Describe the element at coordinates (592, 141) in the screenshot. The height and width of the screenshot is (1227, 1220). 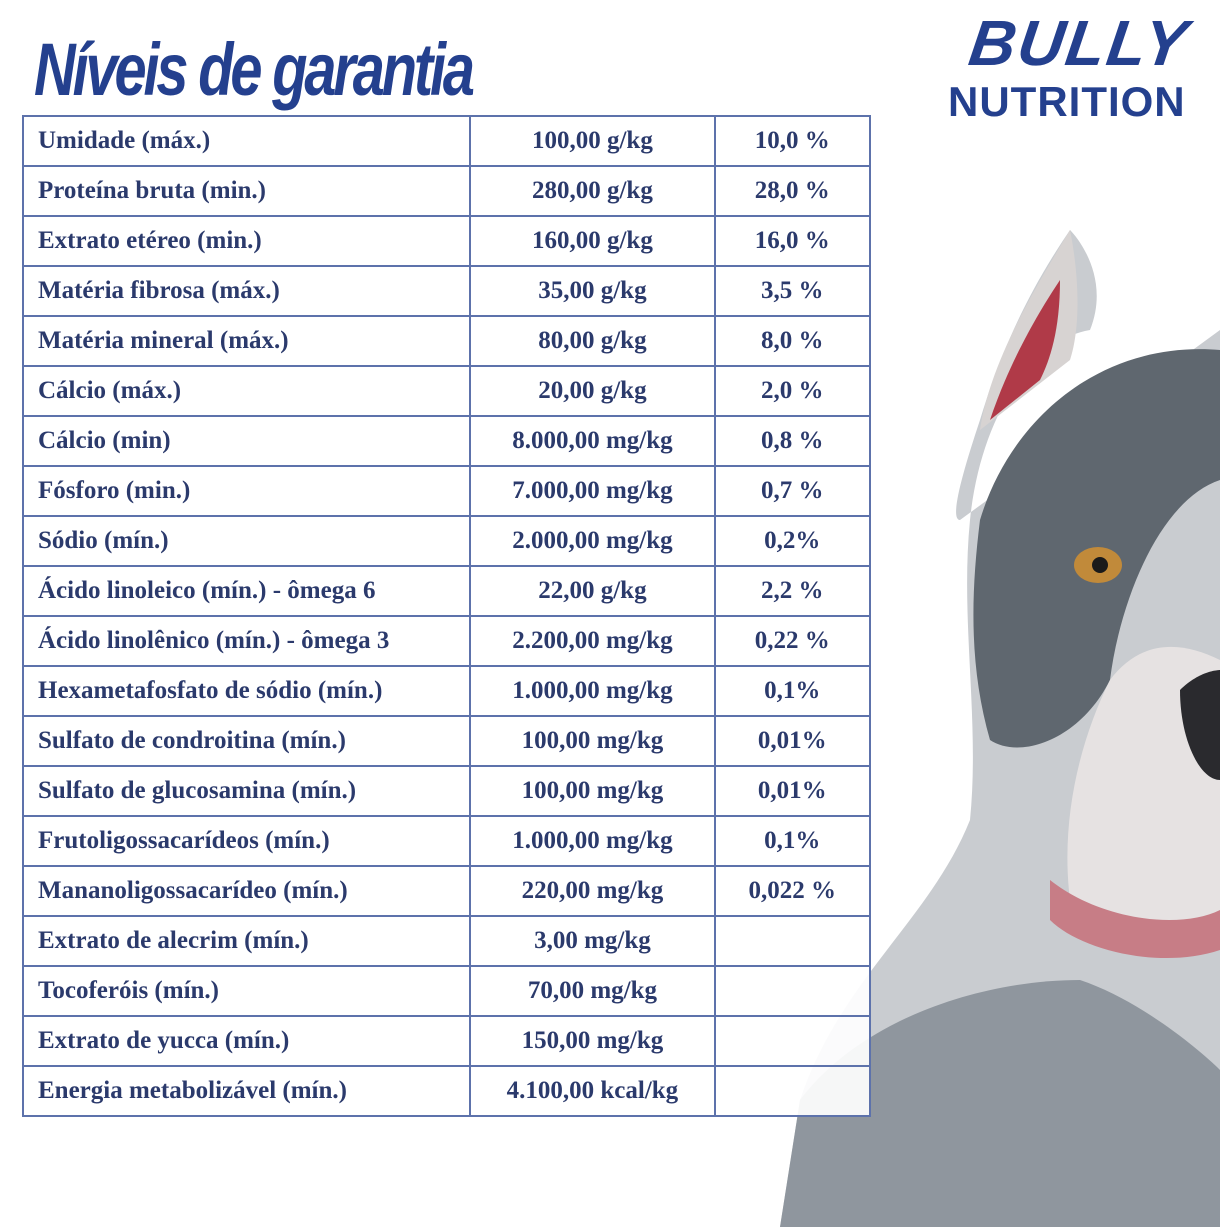
I see `nutrient-amount: 100,00 g/kg` at that location.